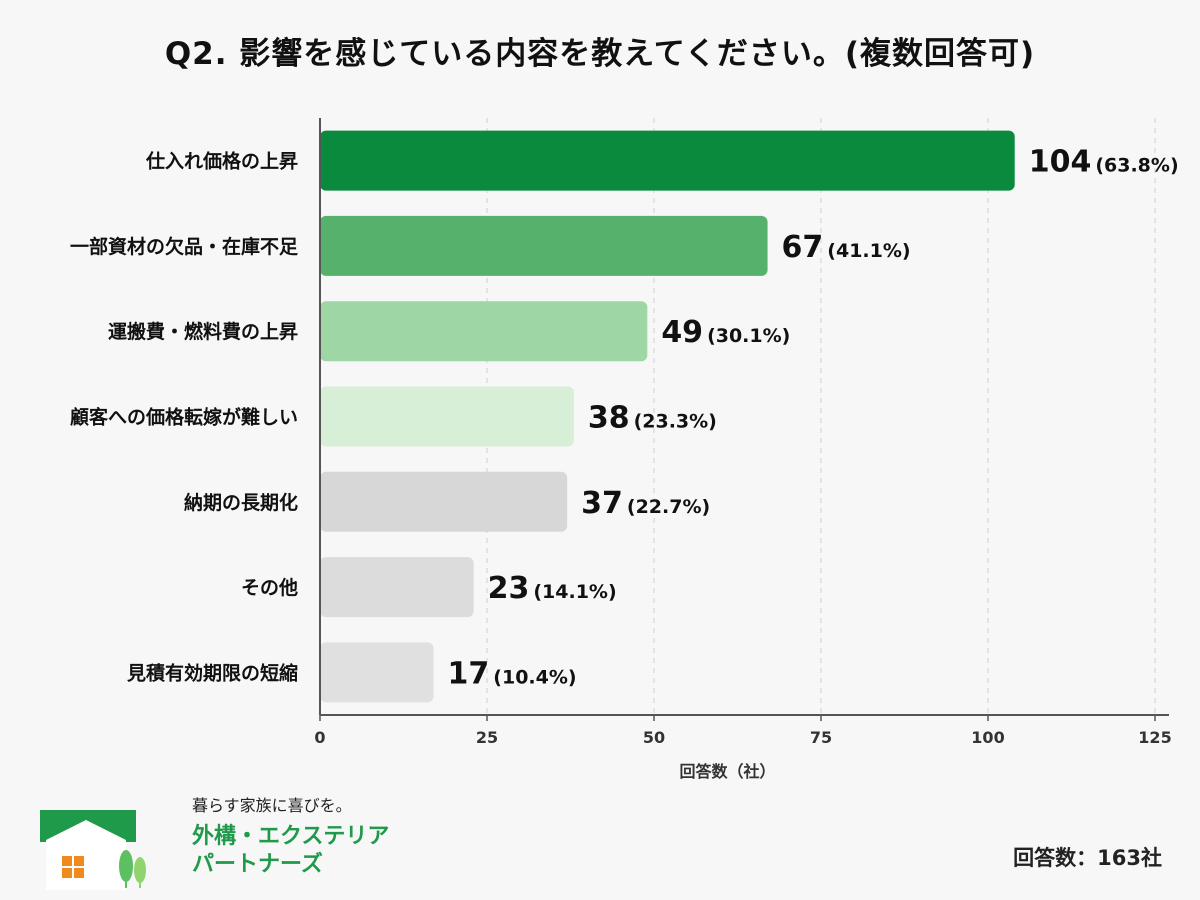 This screenshot has width=1200, height=900. I want to click on chart-title: Q2. 影響を感じている内容を教えてください。(複数回答可), so click(600, 54).